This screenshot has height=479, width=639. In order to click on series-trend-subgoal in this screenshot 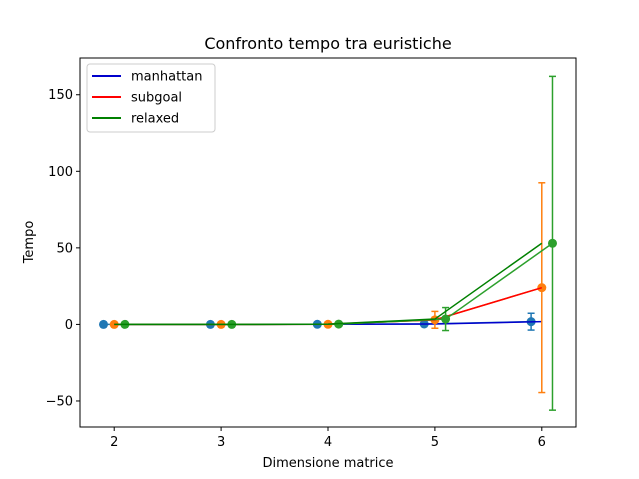, I will do `click(328, 306)`.